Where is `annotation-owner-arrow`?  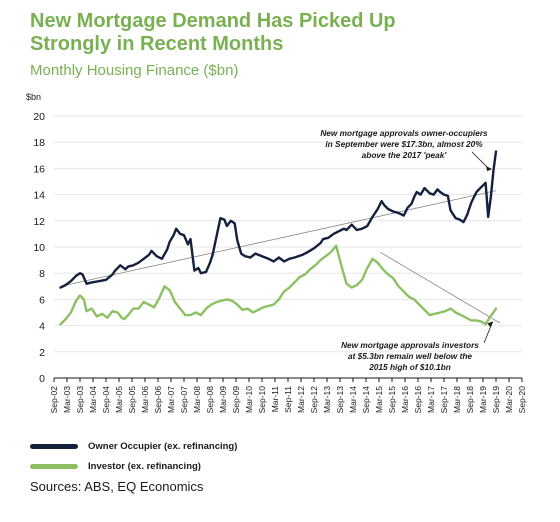
annotation-owner-arrow is located at coordinates (480, 160).